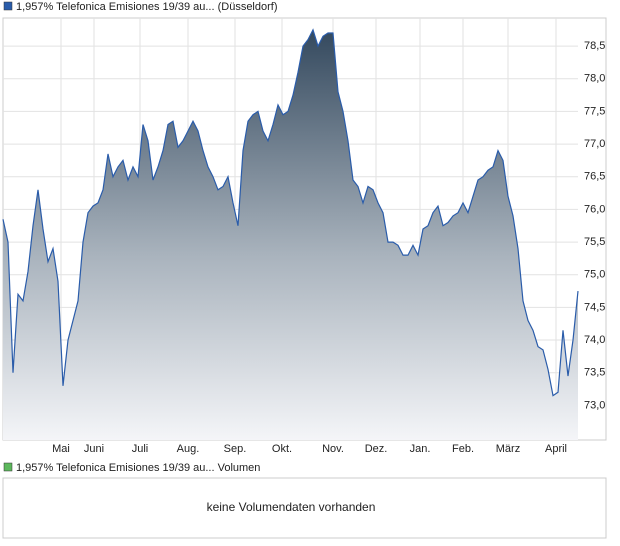 This screenshot has width=620, height=546. Describe the element at coordinates (594, 46) in the screenshot. I see `y-tick-label: 78,5` at that location.